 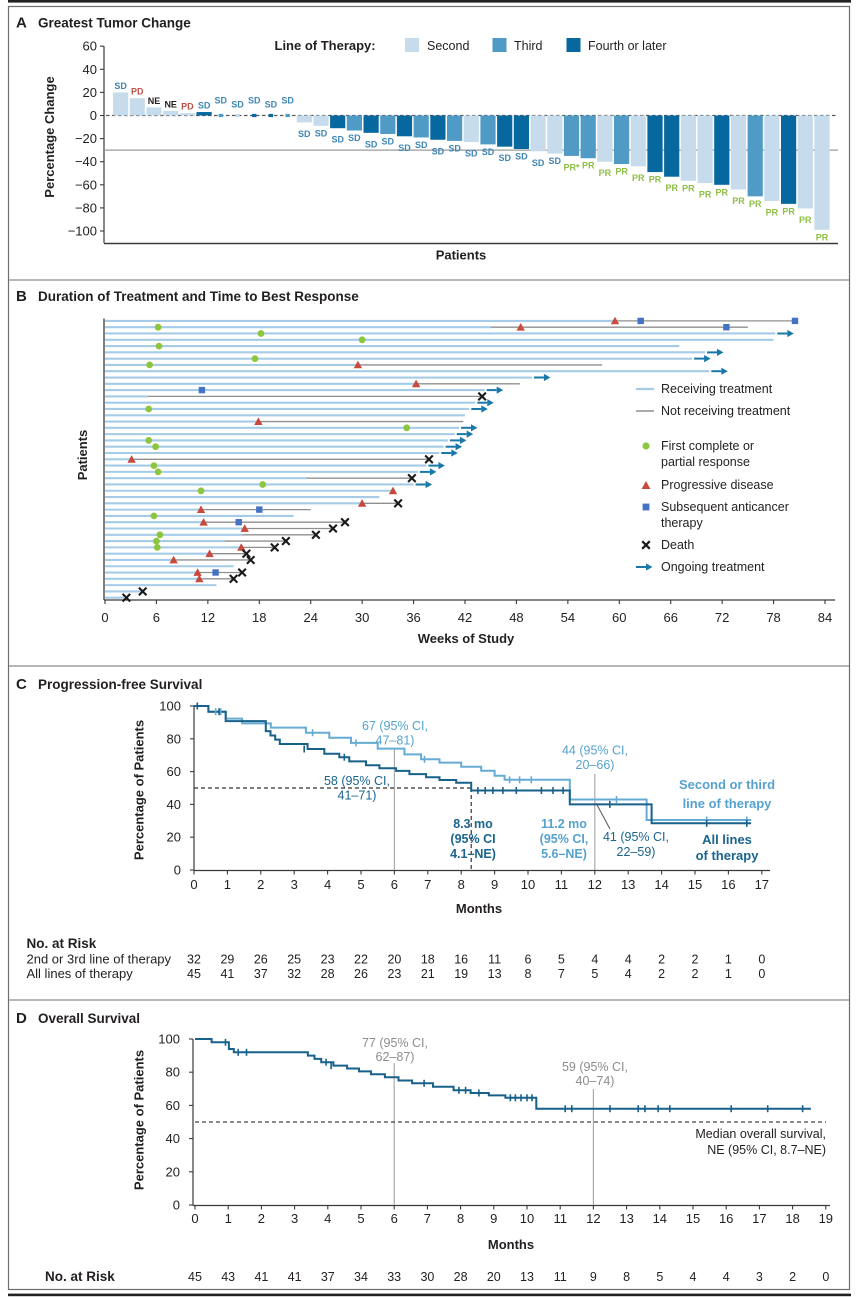 What do you see at coordinates (21, 684) in the screenshot?
I see `svg-text: C` at bounding box center [21, 684].